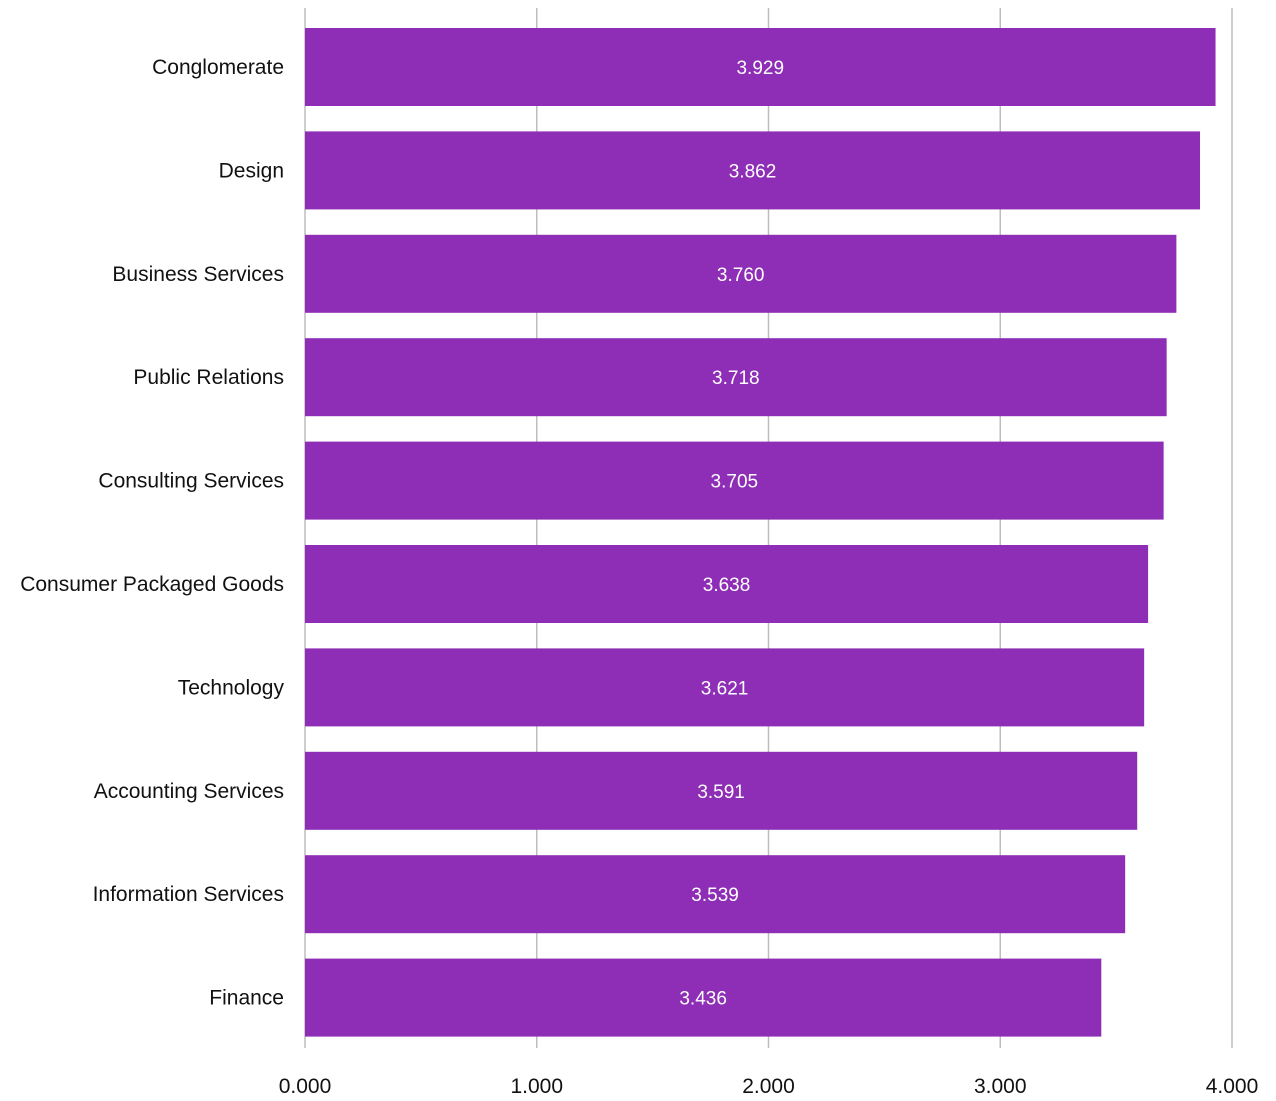 The width and height of the screenshot is (1276, 1101). I want to click on bar-finance, so click(703, 997).